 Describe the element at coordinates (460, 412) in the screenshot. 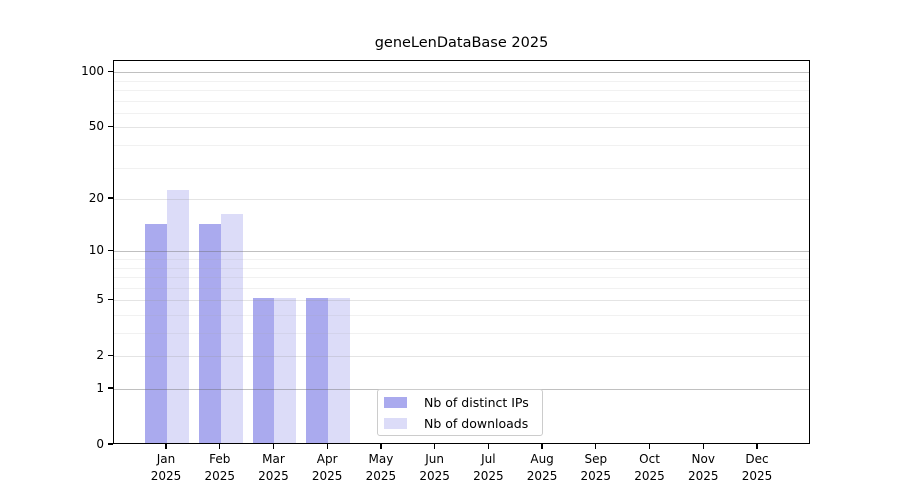

I see `legend: Nb of distinct IPs Nb of downloads` at that location.